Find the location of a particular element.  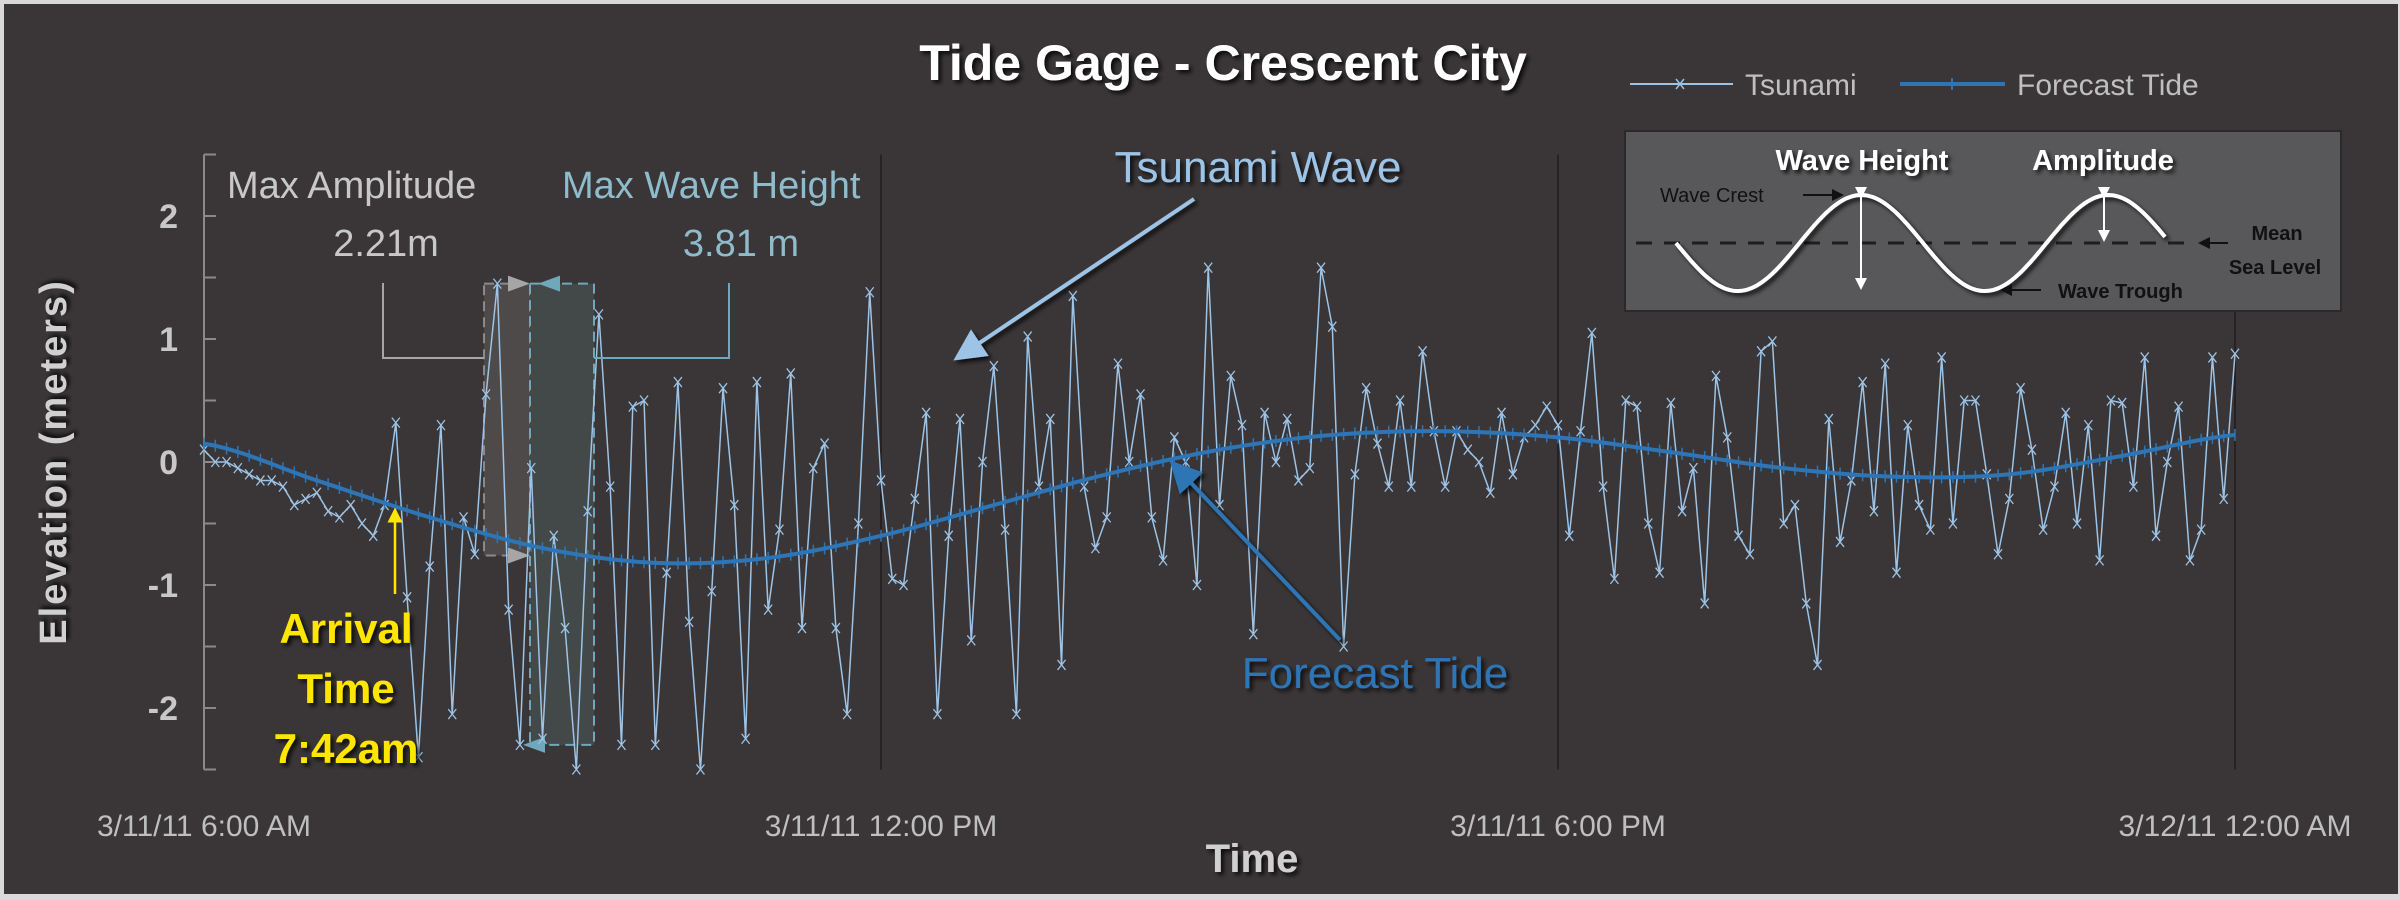

inset-sea-level-label: Sea Level is located at coordinates (2275, 268).